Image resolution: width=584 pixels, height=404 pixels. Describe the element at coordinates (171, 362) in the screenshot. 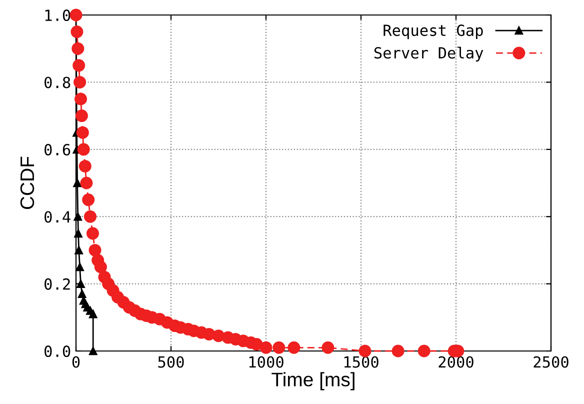

I see `x-tick-label: 500` at that location.